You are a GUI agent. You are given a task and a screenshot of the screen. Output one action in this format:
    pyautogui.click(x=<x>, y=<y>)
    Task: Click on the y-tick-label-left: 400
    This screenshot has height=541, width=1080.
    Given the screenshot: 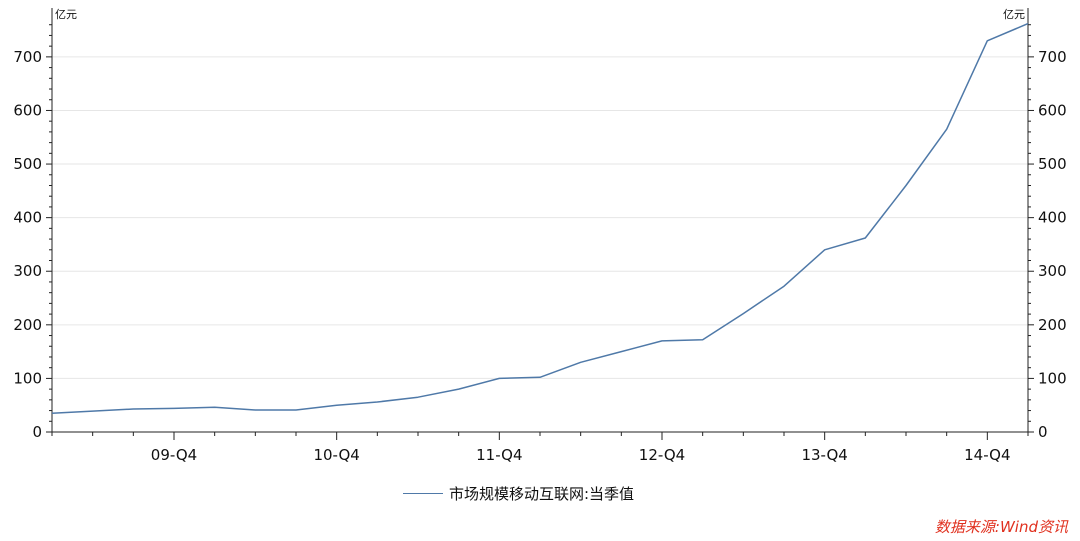 What is the action you would take?
    pyautogui.click(x=27, y=218)
    